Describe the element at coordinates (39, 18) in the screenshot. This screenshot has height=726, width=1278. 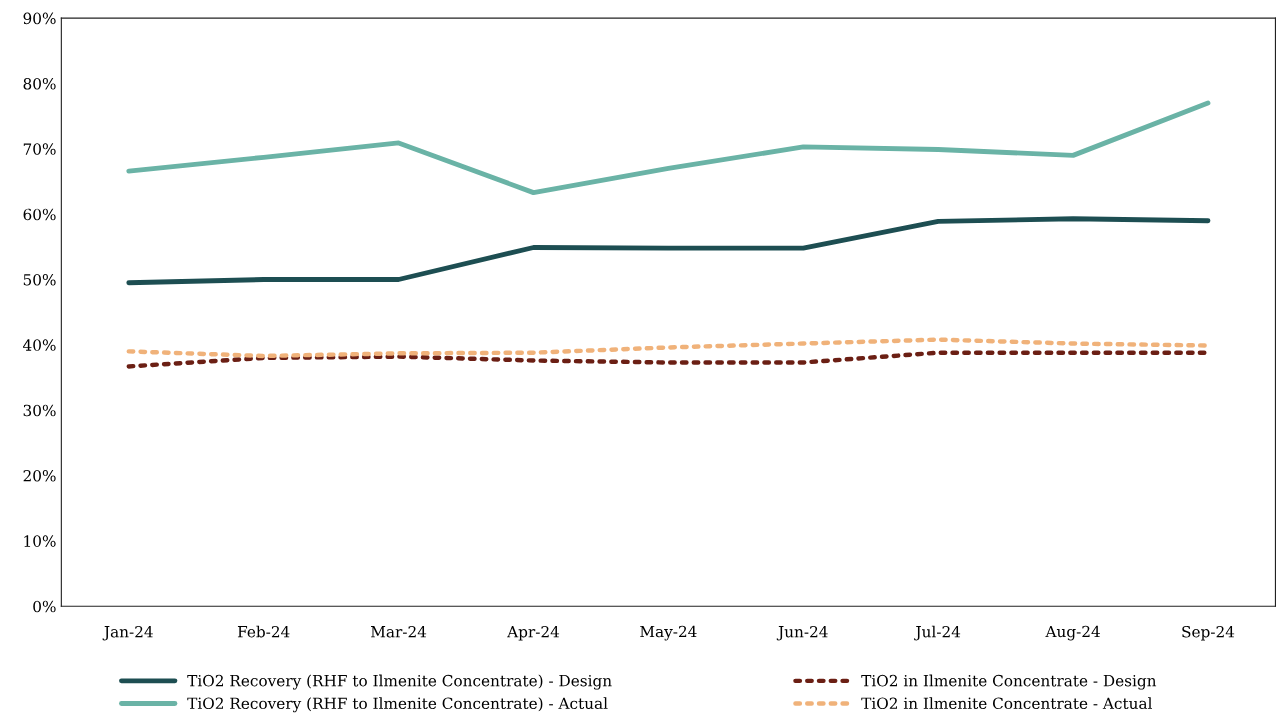
I see `y-tick-label: 90%` at that location.